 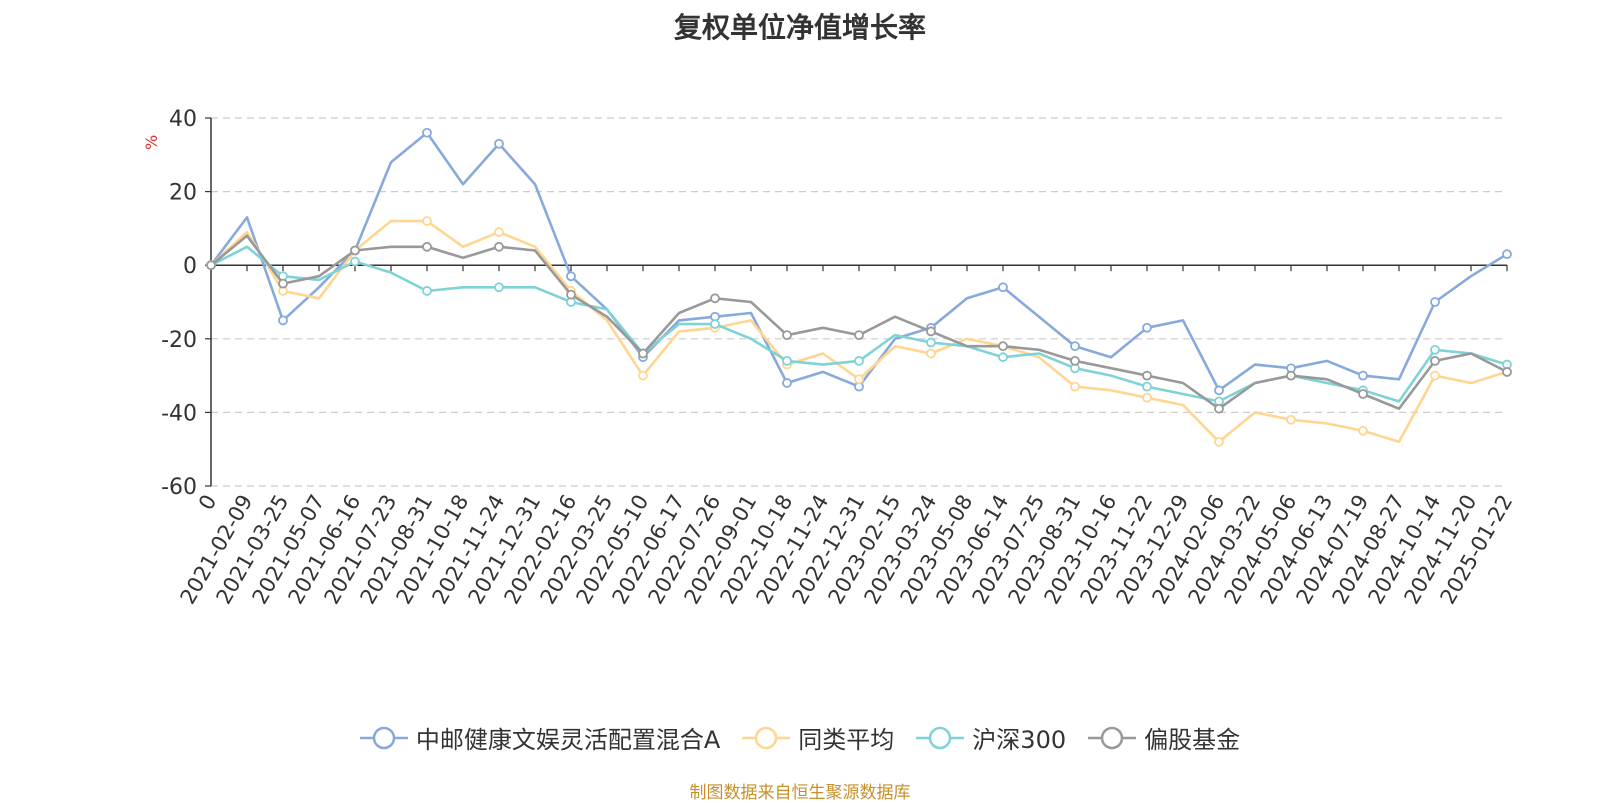 I want to click on y-tick-label: 40, so click(x=183, y=119).